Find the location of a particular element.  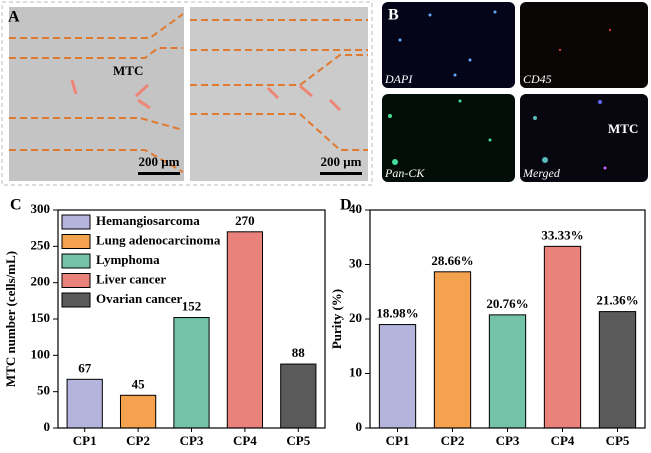

value-label: 88 is located at coordinates (299, 352).